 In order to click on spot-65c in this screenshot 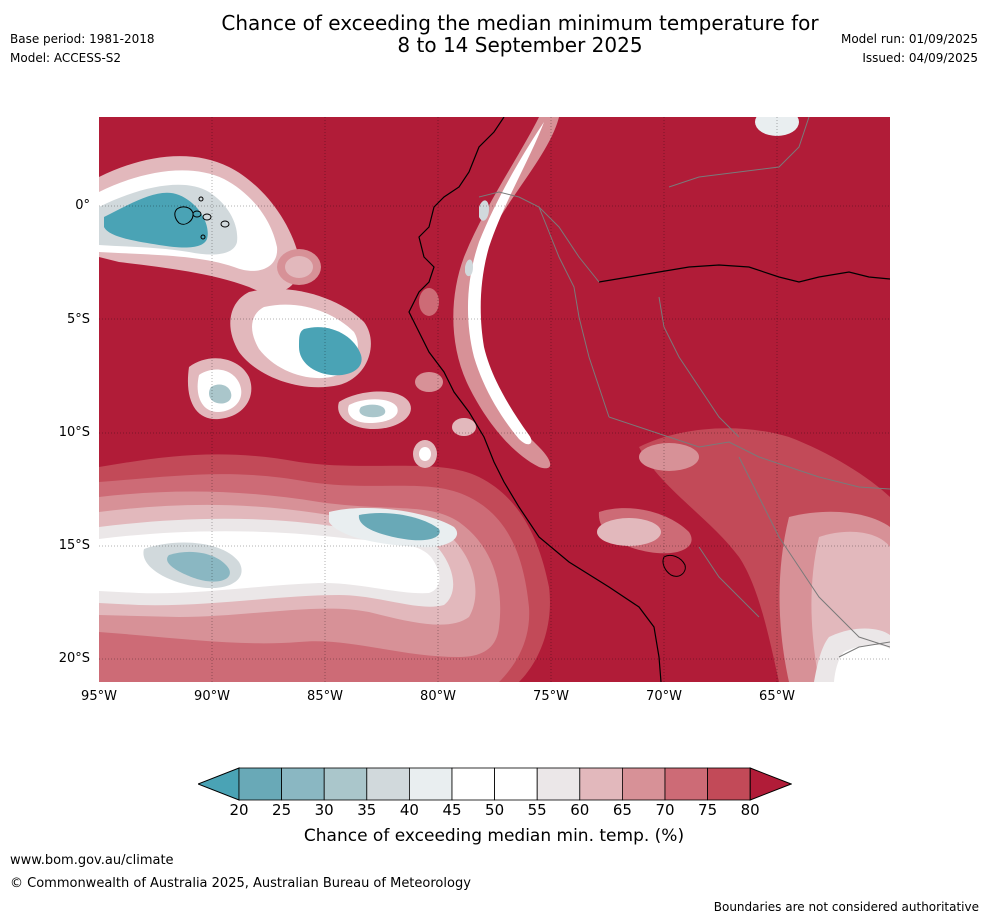, I will do `click(464, 427)`.